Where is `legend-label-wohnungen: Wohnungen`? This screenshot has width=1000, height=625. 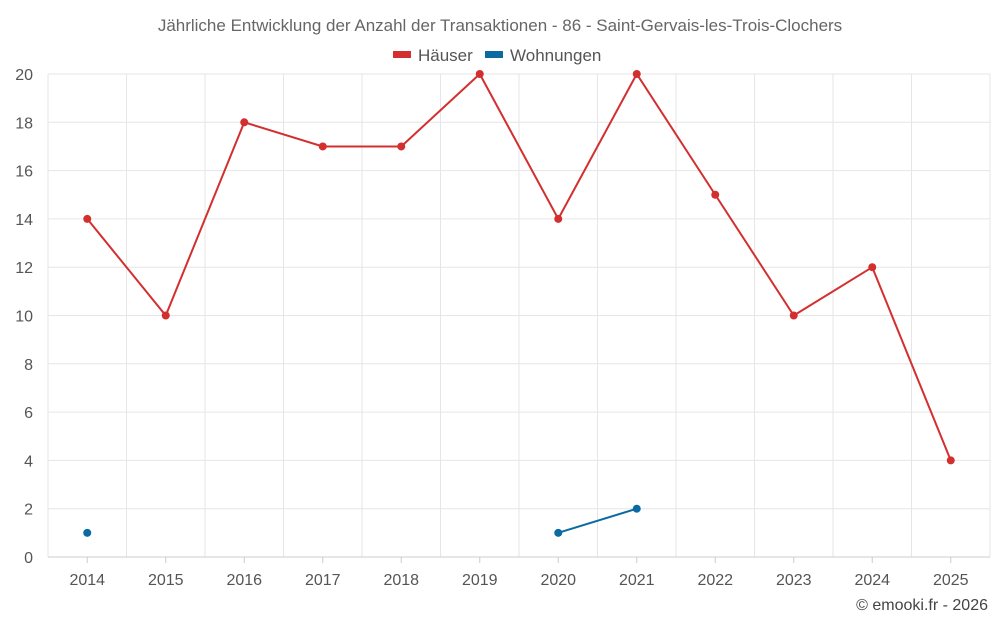
legend-label-wohnungen: Wohnungen is located at coordinates (555, 55).